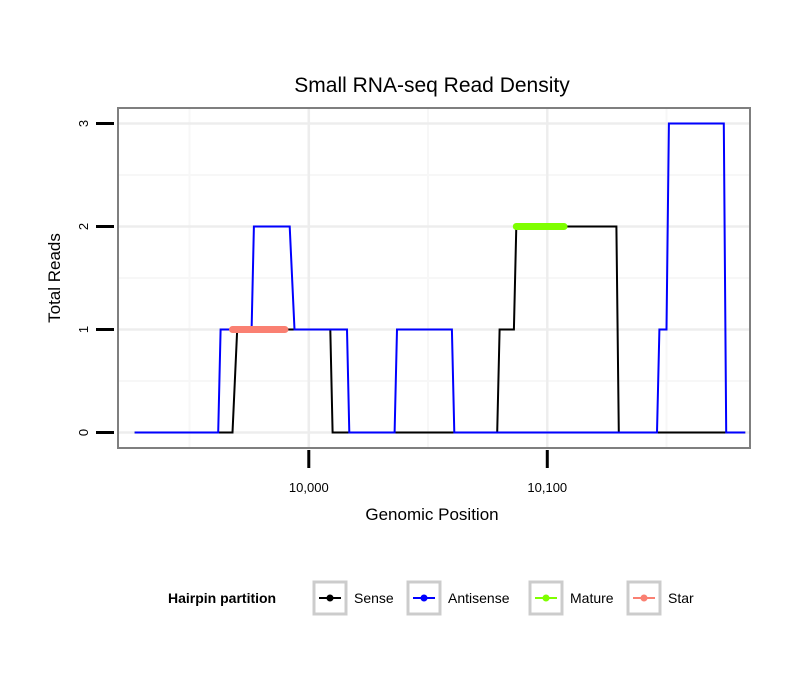 The image size is (810, 690). I want to click on x-axis-title: Genomic Position, so click(431, 514).